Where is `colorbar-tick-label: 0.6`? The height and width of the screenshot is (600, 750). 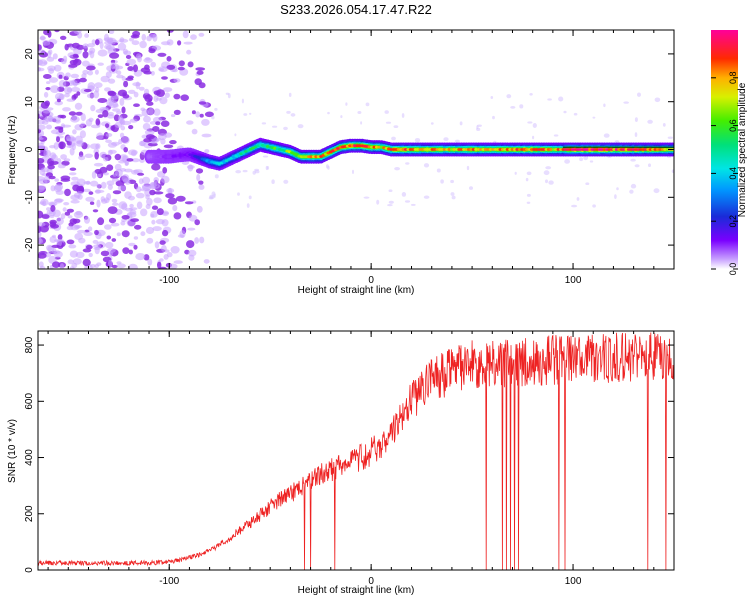
colorbar-tick-label: 0.6 is located at coordinates (733, 125).